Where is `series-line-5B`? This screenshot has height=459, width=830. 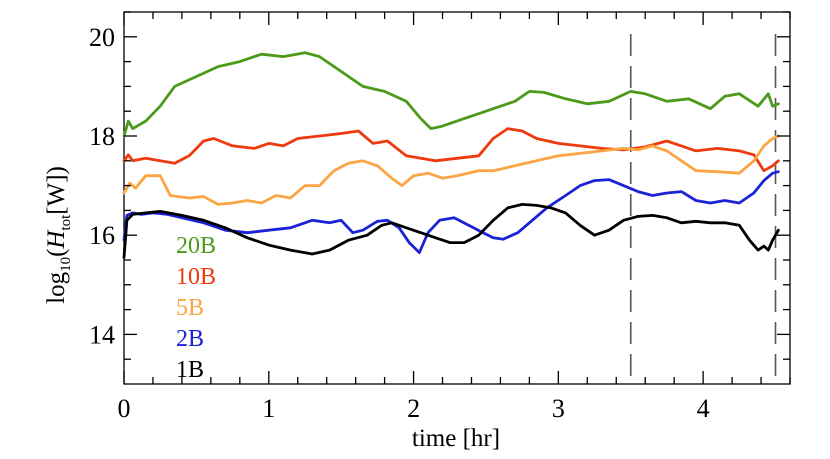
series-line-5B is located at coordinates (451, 170).